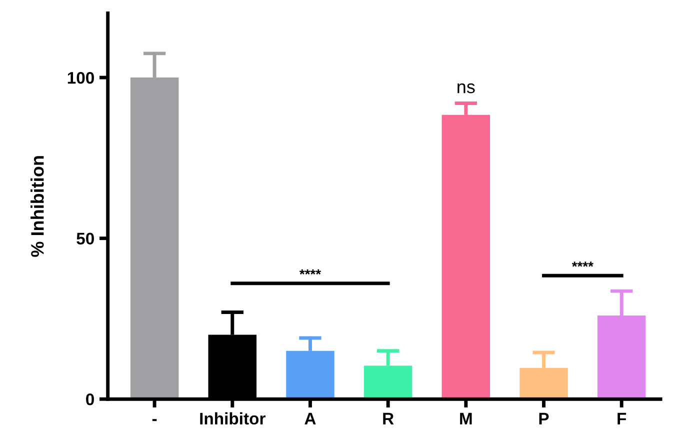 Image resolution: width=674 pixels, height=441 pixels. What do you see at coordinates (310, 418) in the screenshot?
I see `x-tick-label: A` at bounding box center [310, 418].